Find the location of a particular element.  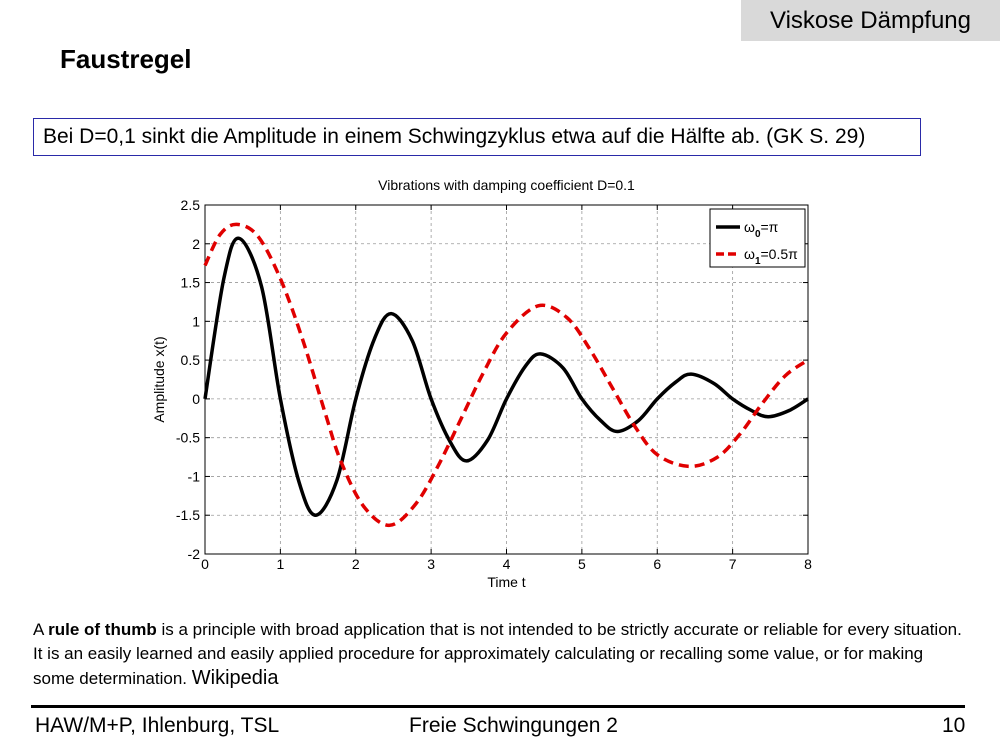

y-axis-label: Amplitude x(t) is located at coordinates (159, 379).